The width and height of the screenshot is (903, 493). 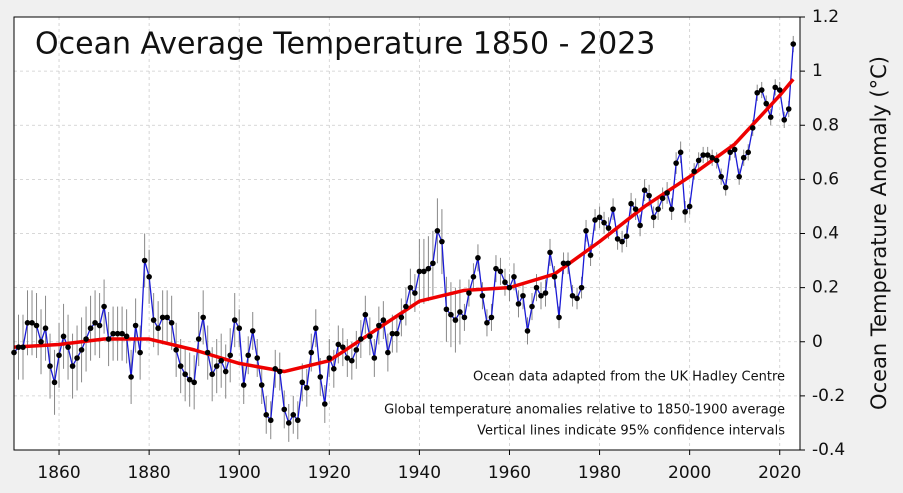 What do you see at coordinates (828, 450) in the screenshot?
I see `y-tick-label: -0.4` at bounding box center [828, 450].